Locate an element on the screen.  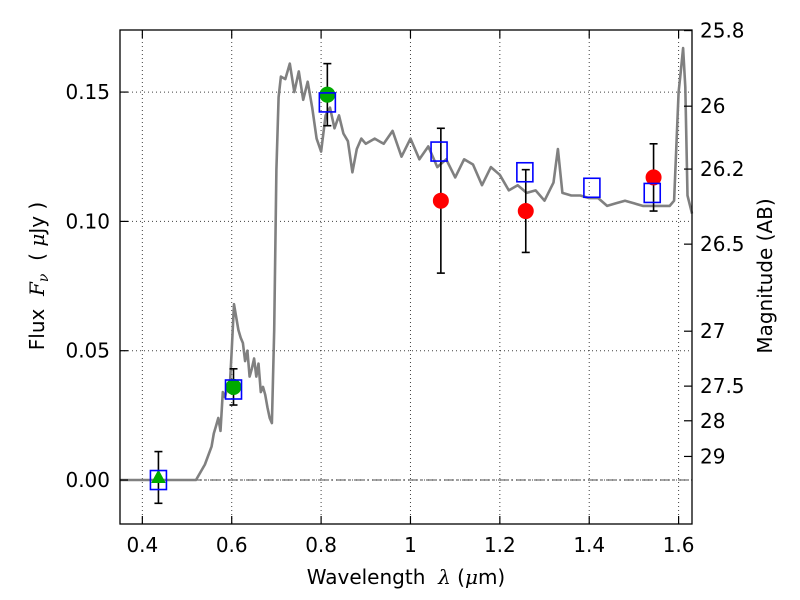
mag-tick-label-7: 29 is located at coordinates (712, 456).